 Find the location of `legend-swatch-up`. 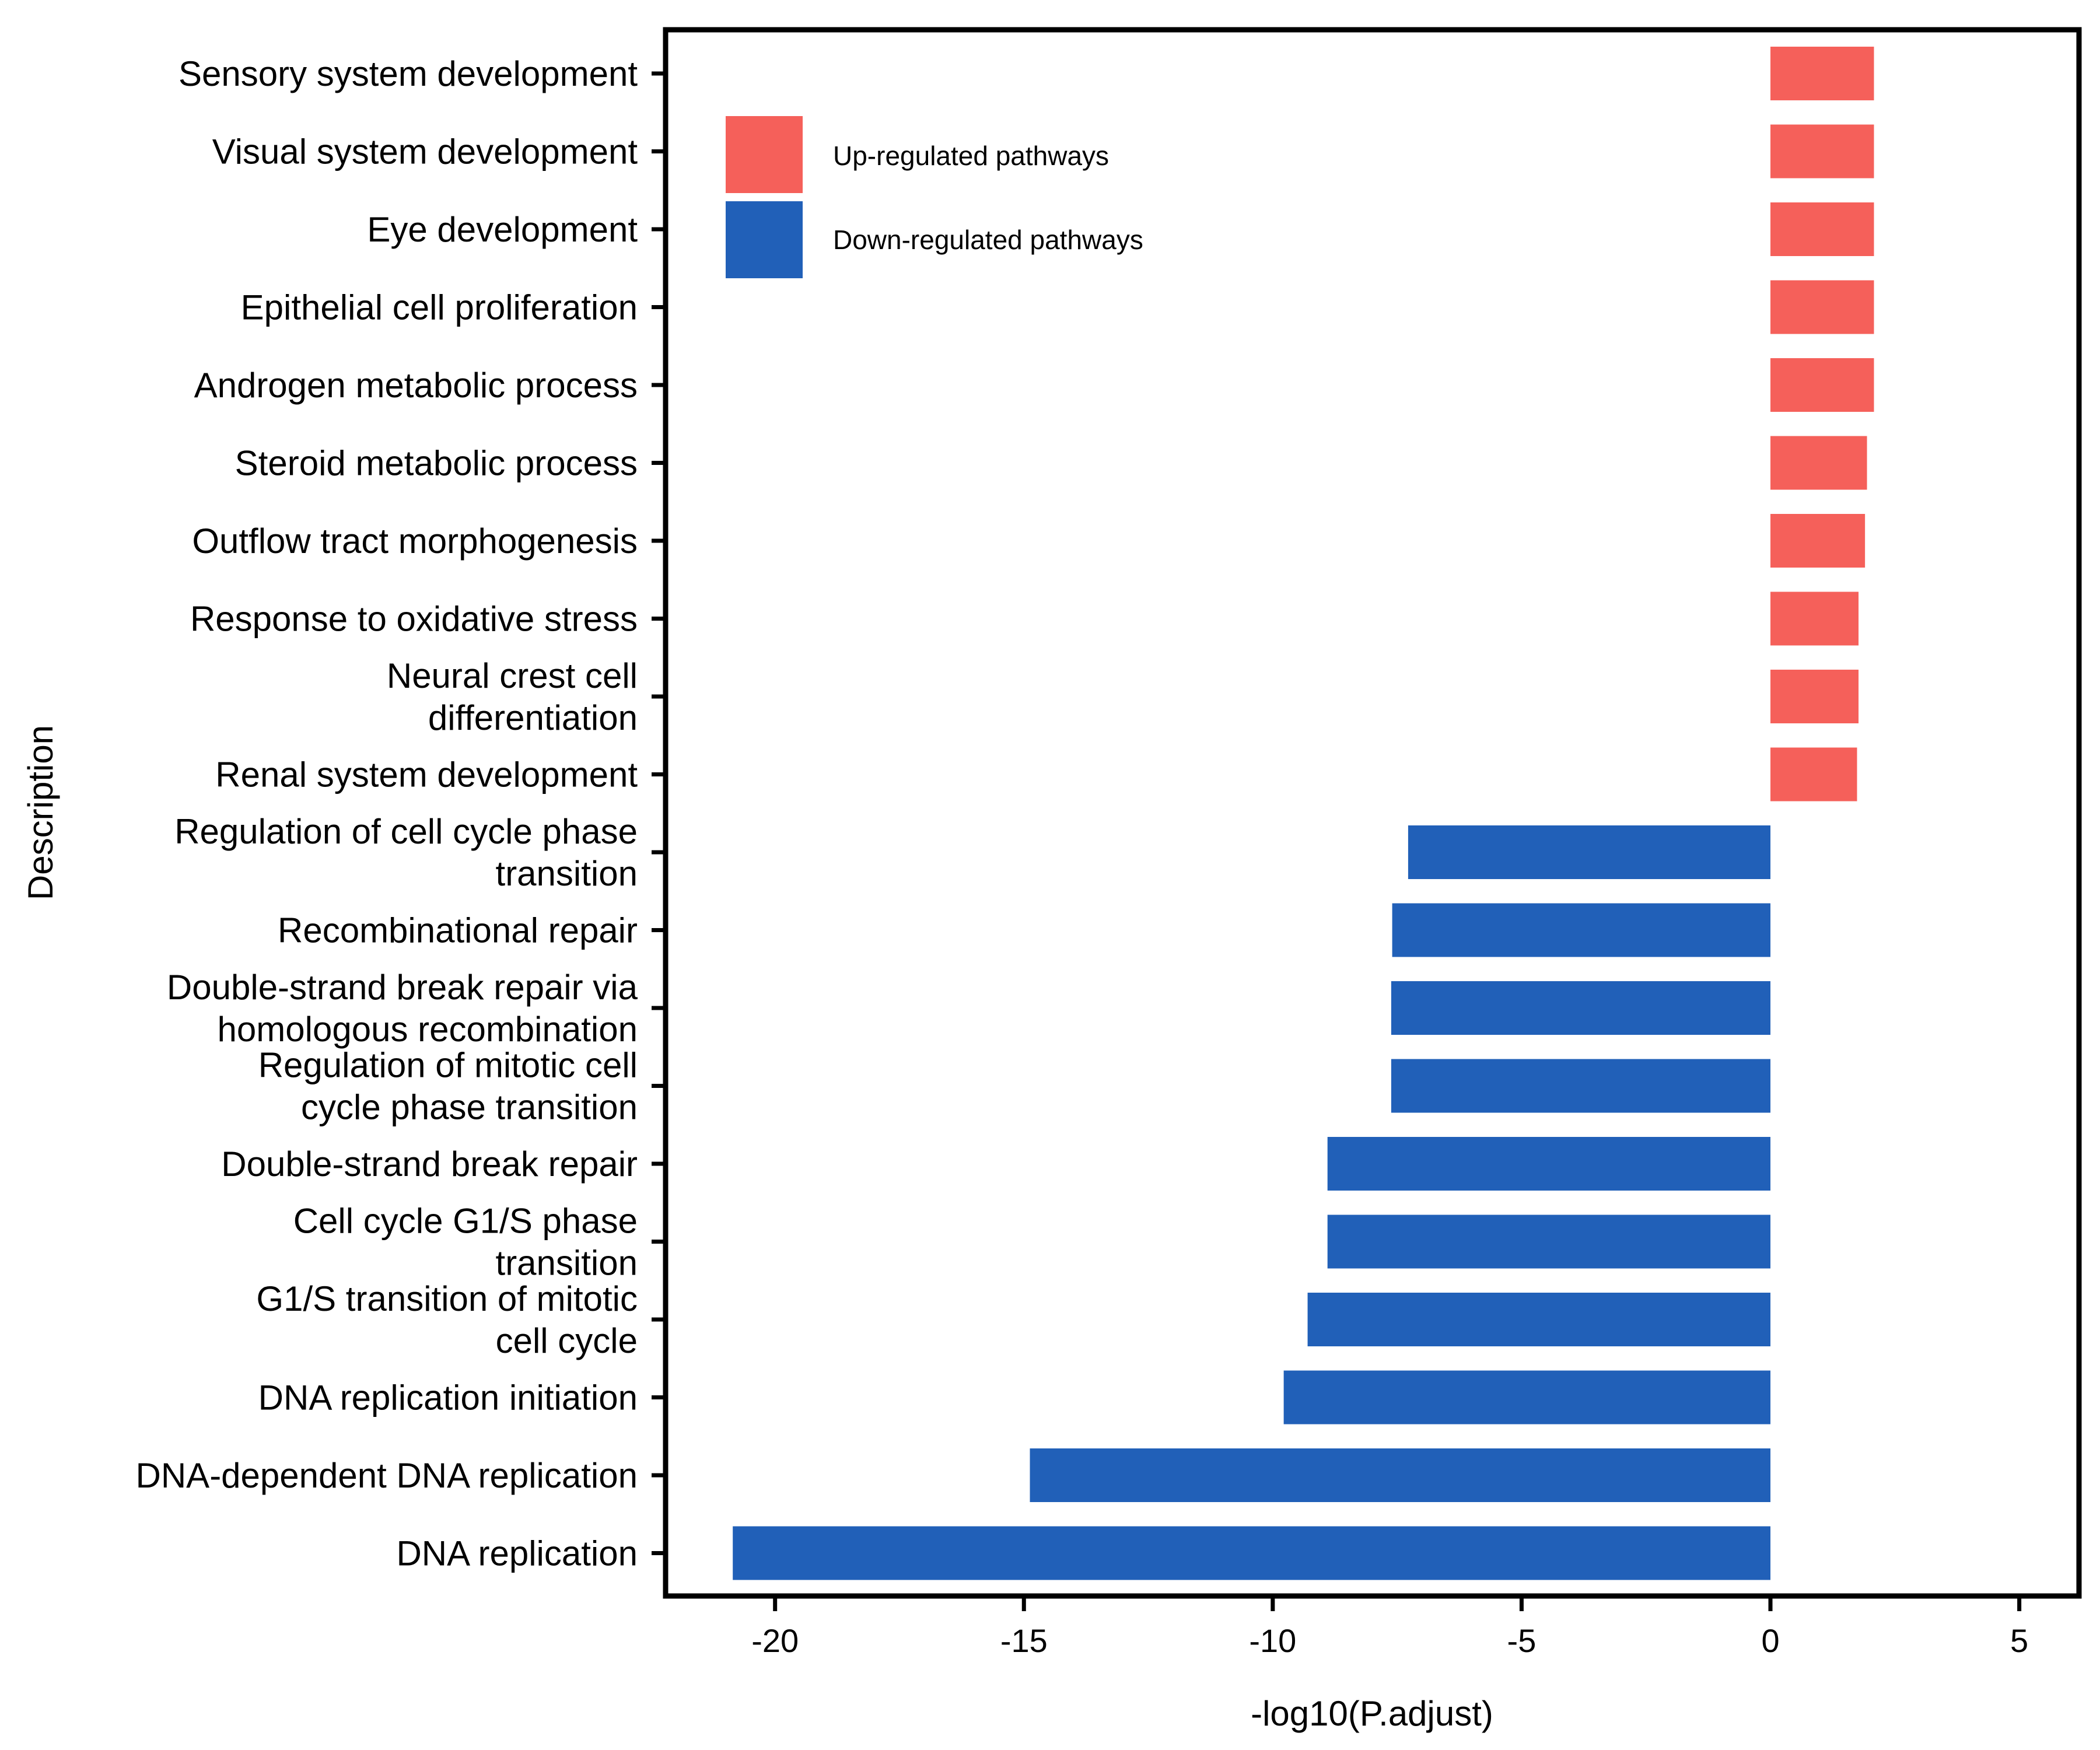

legend-swatch-up is located at coordinates (764, 154).